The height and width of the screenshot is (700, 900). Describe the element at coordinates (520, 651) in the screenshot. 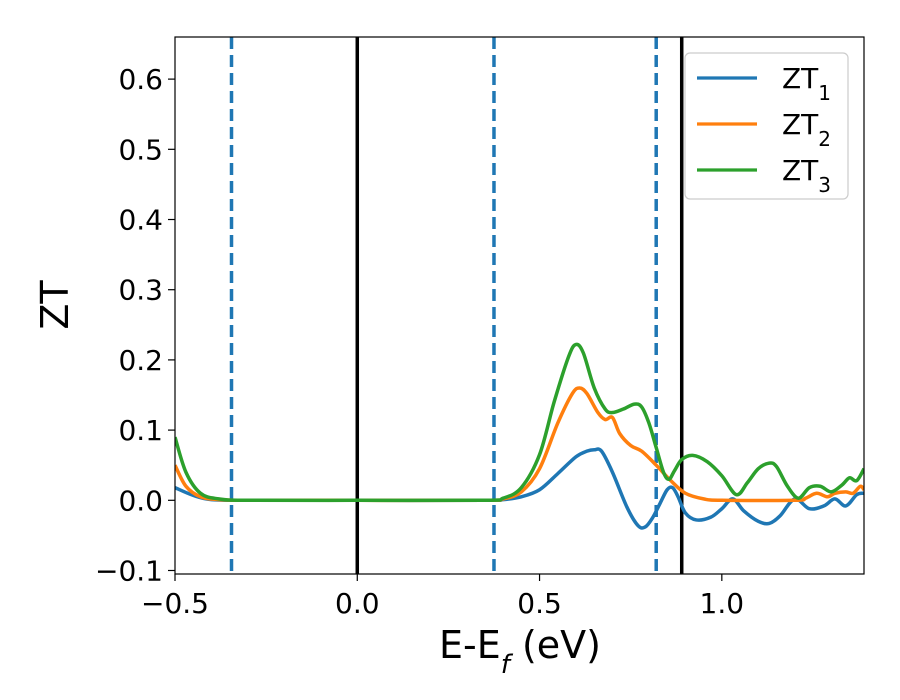

I see `x-axis-label: E-Ef (eV)` at that location.